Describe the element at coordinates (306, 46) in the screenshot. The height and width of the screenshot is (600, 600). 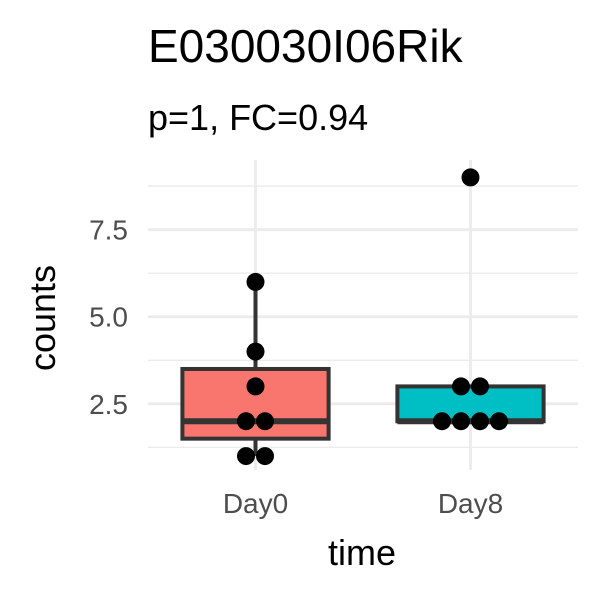
I see `chart-title: E030030I06Rik` at that location.